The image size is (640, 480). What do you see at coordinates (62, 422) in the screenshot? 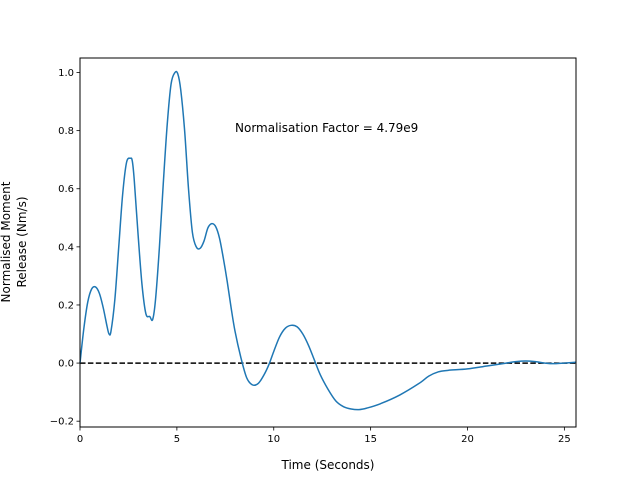
I see `y-tick-label: −0.2` at bounding box center [62, 422].